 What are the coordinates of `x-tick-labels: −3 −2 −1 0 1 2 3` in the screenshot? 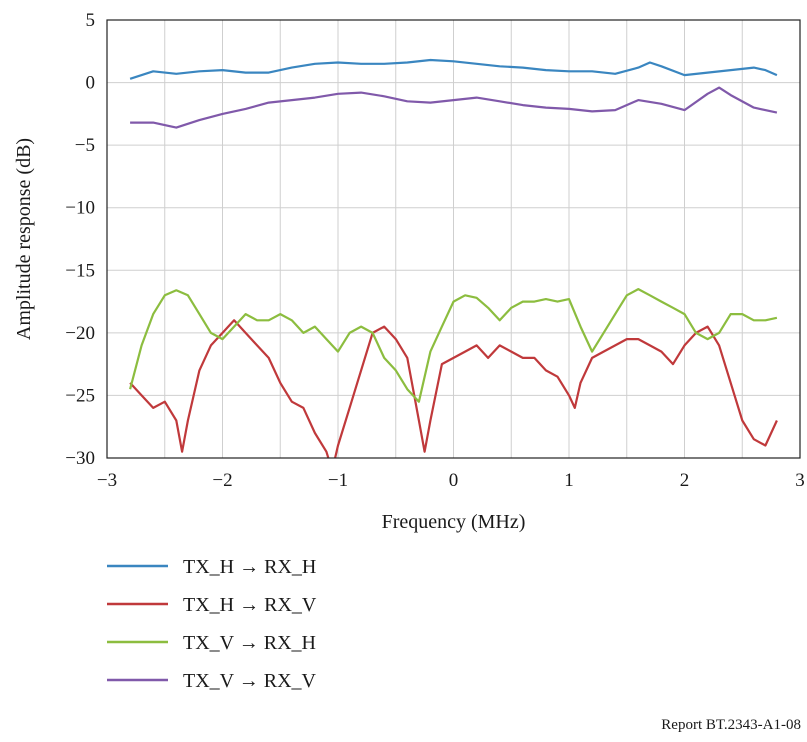 It's located at (451, 480).